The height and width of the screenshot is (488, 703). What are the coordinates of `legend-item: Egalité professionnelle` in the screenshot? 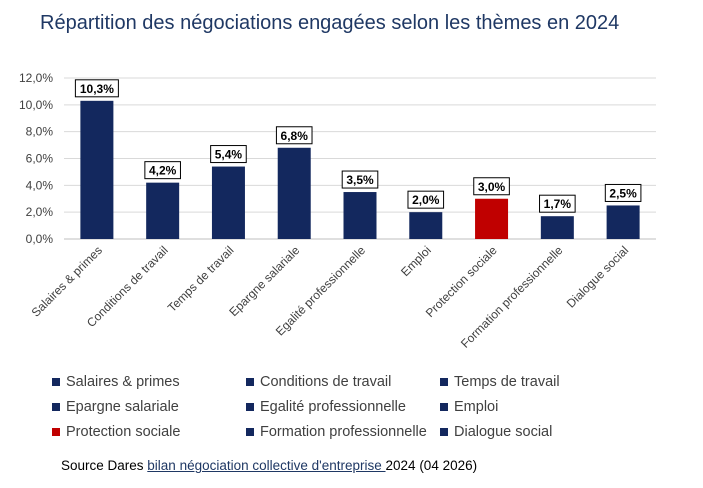 It's located at (343, 407).